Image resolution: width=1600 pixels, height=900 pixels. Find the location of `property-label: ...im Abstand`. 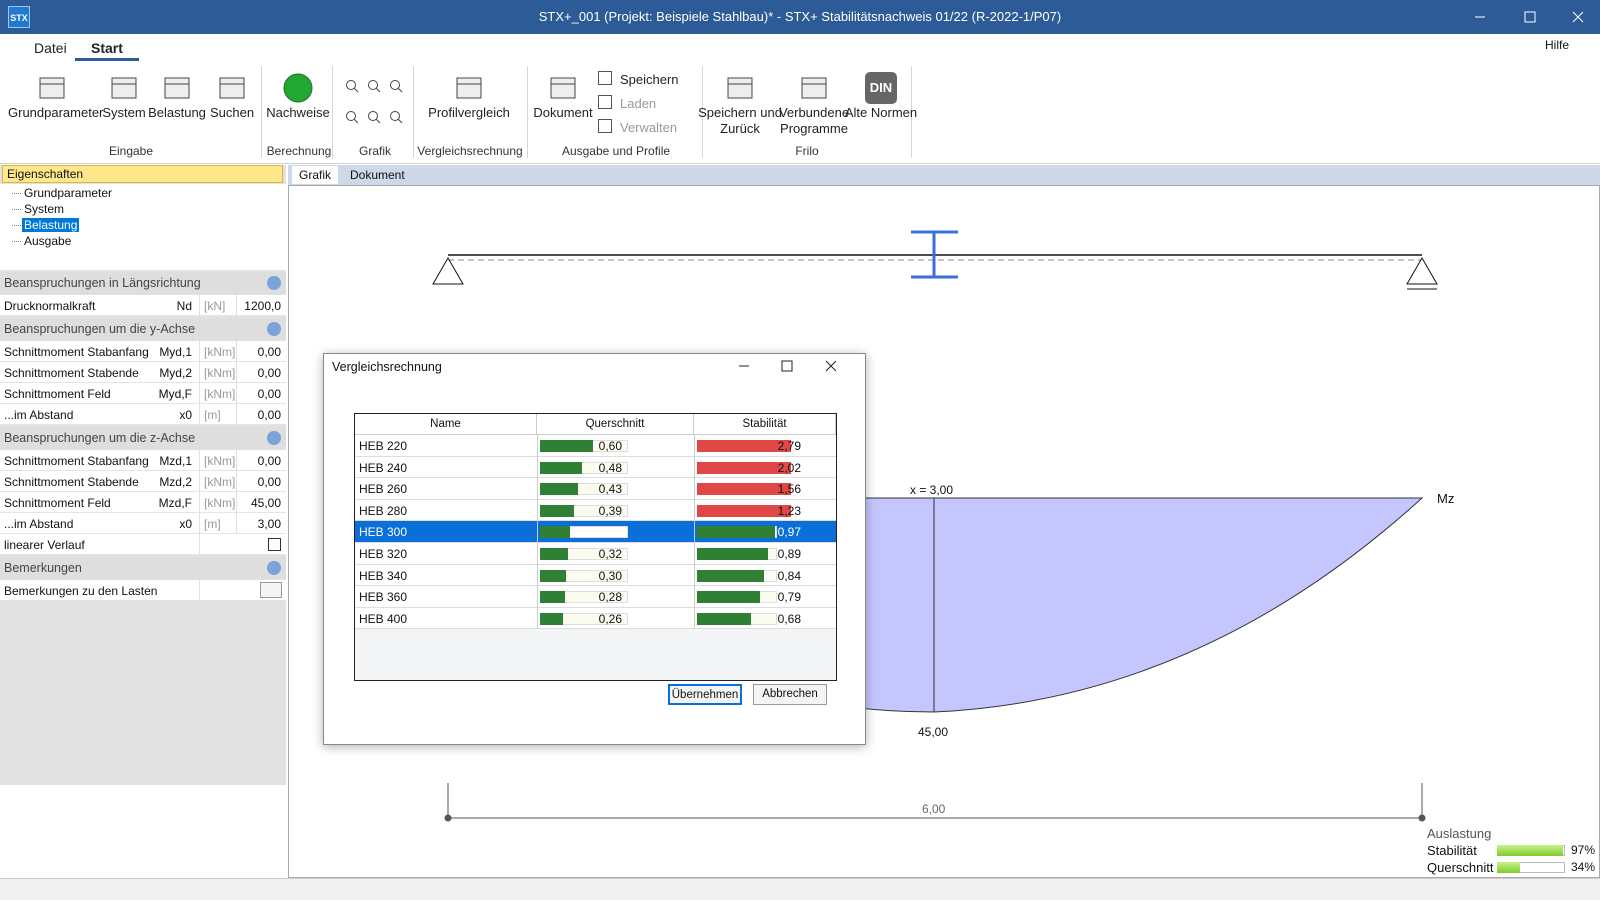

property-label: ...im Abstand is located at coordinates (39, 524).